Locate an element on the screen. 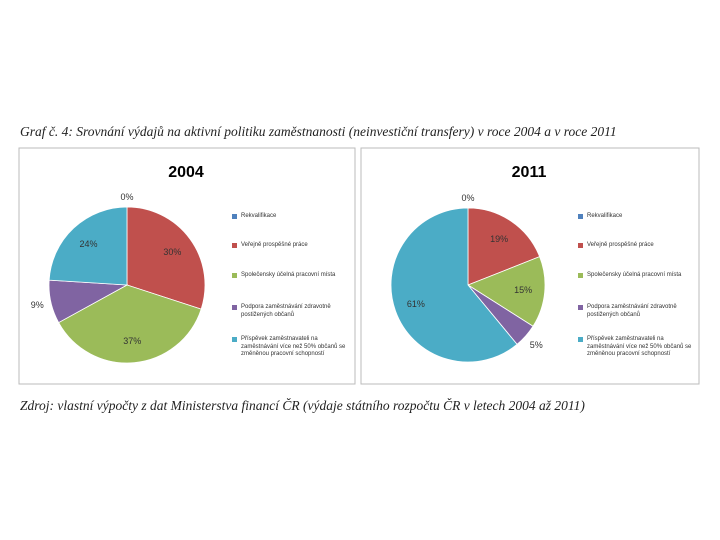  data-label: 30% is located at coordinates (172, 252).